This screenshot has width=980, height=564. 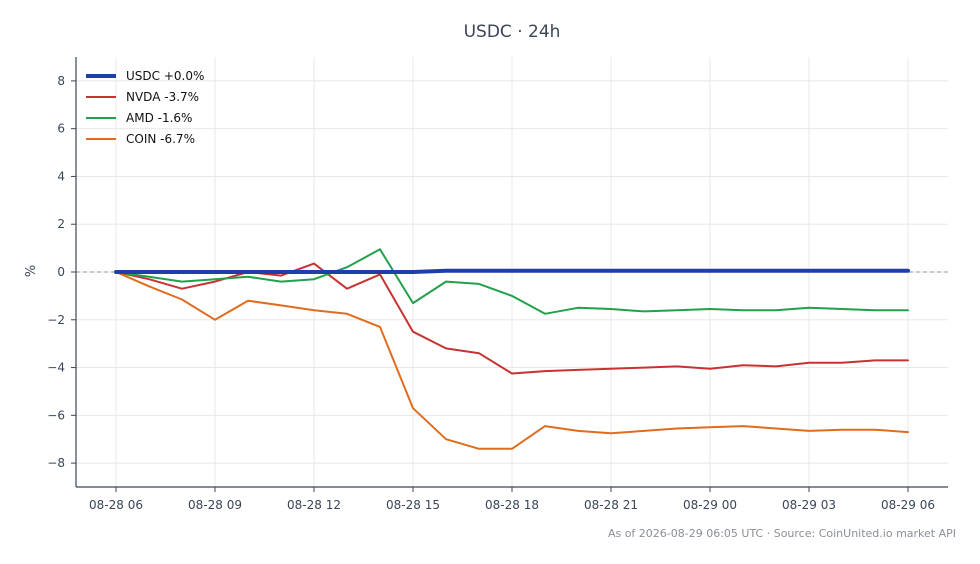 What do you see at coordinates (413, 505) in the screenshot?
I see `x-tick-label: 08-28 15` at bounding box center [413, 505].